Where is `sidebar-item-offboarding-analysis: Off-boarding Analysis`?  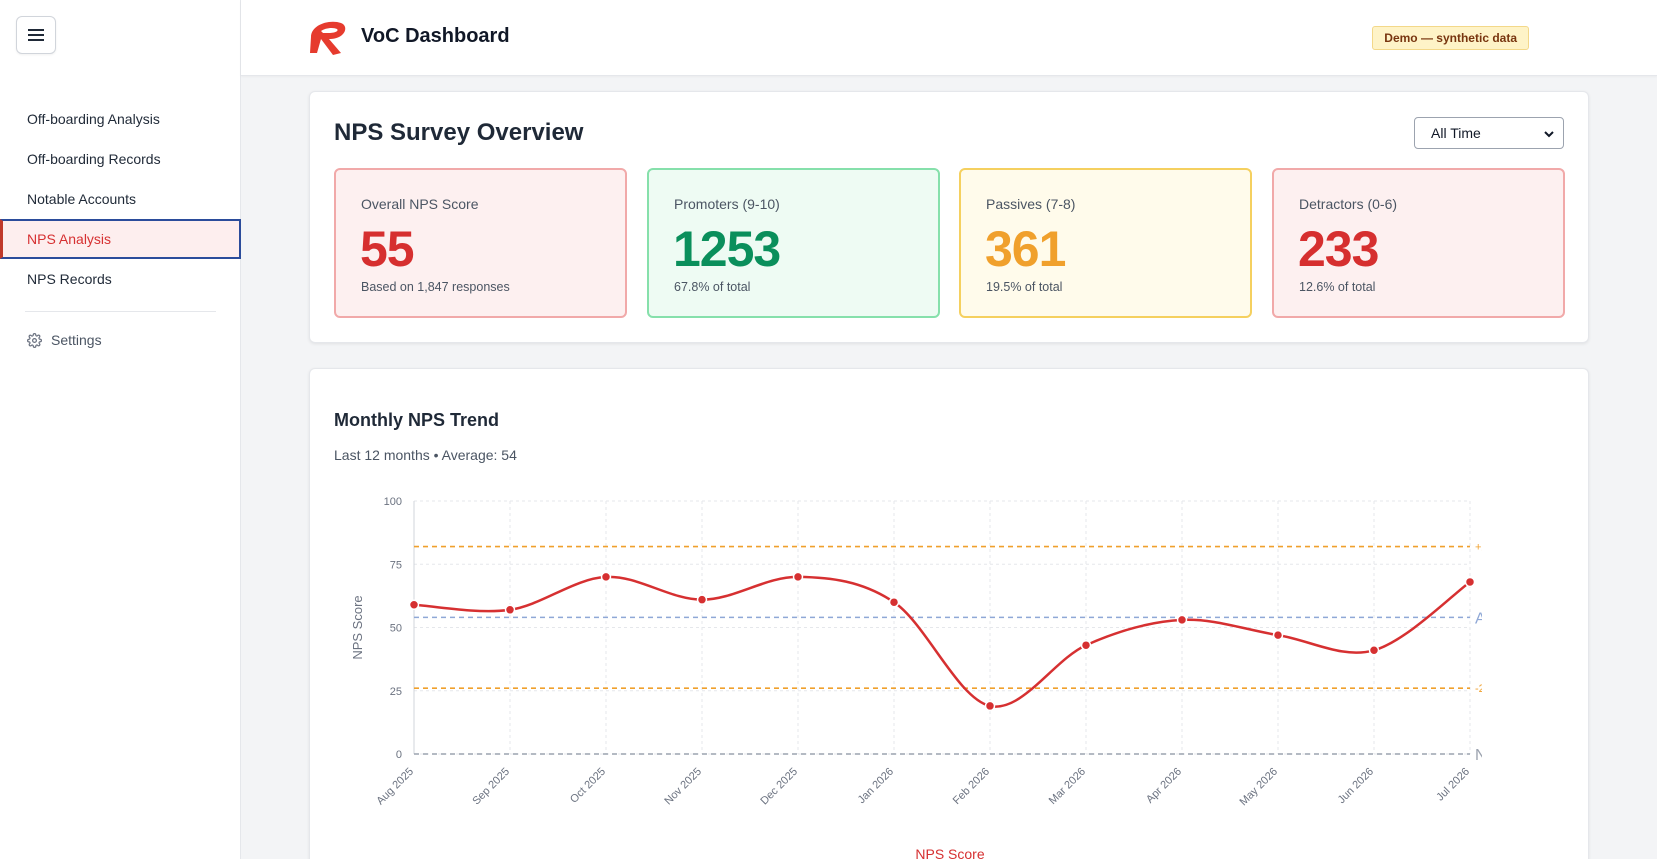 sidebar-item-offboarding-analysis: Off-boarding Analysis is located at coordinates (120, 119).